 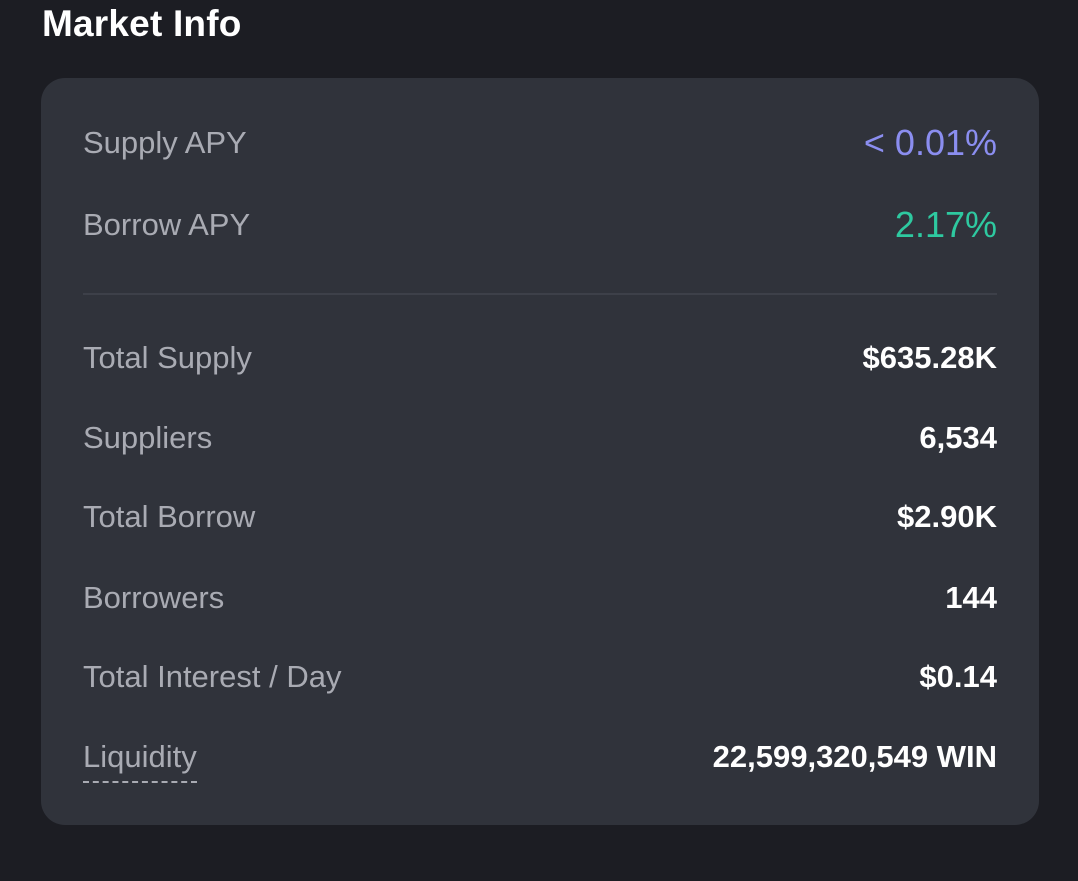 I want to click on liquidity-row: Liquidity 22,599,320,549 WIN, so click(x=540, y=758).